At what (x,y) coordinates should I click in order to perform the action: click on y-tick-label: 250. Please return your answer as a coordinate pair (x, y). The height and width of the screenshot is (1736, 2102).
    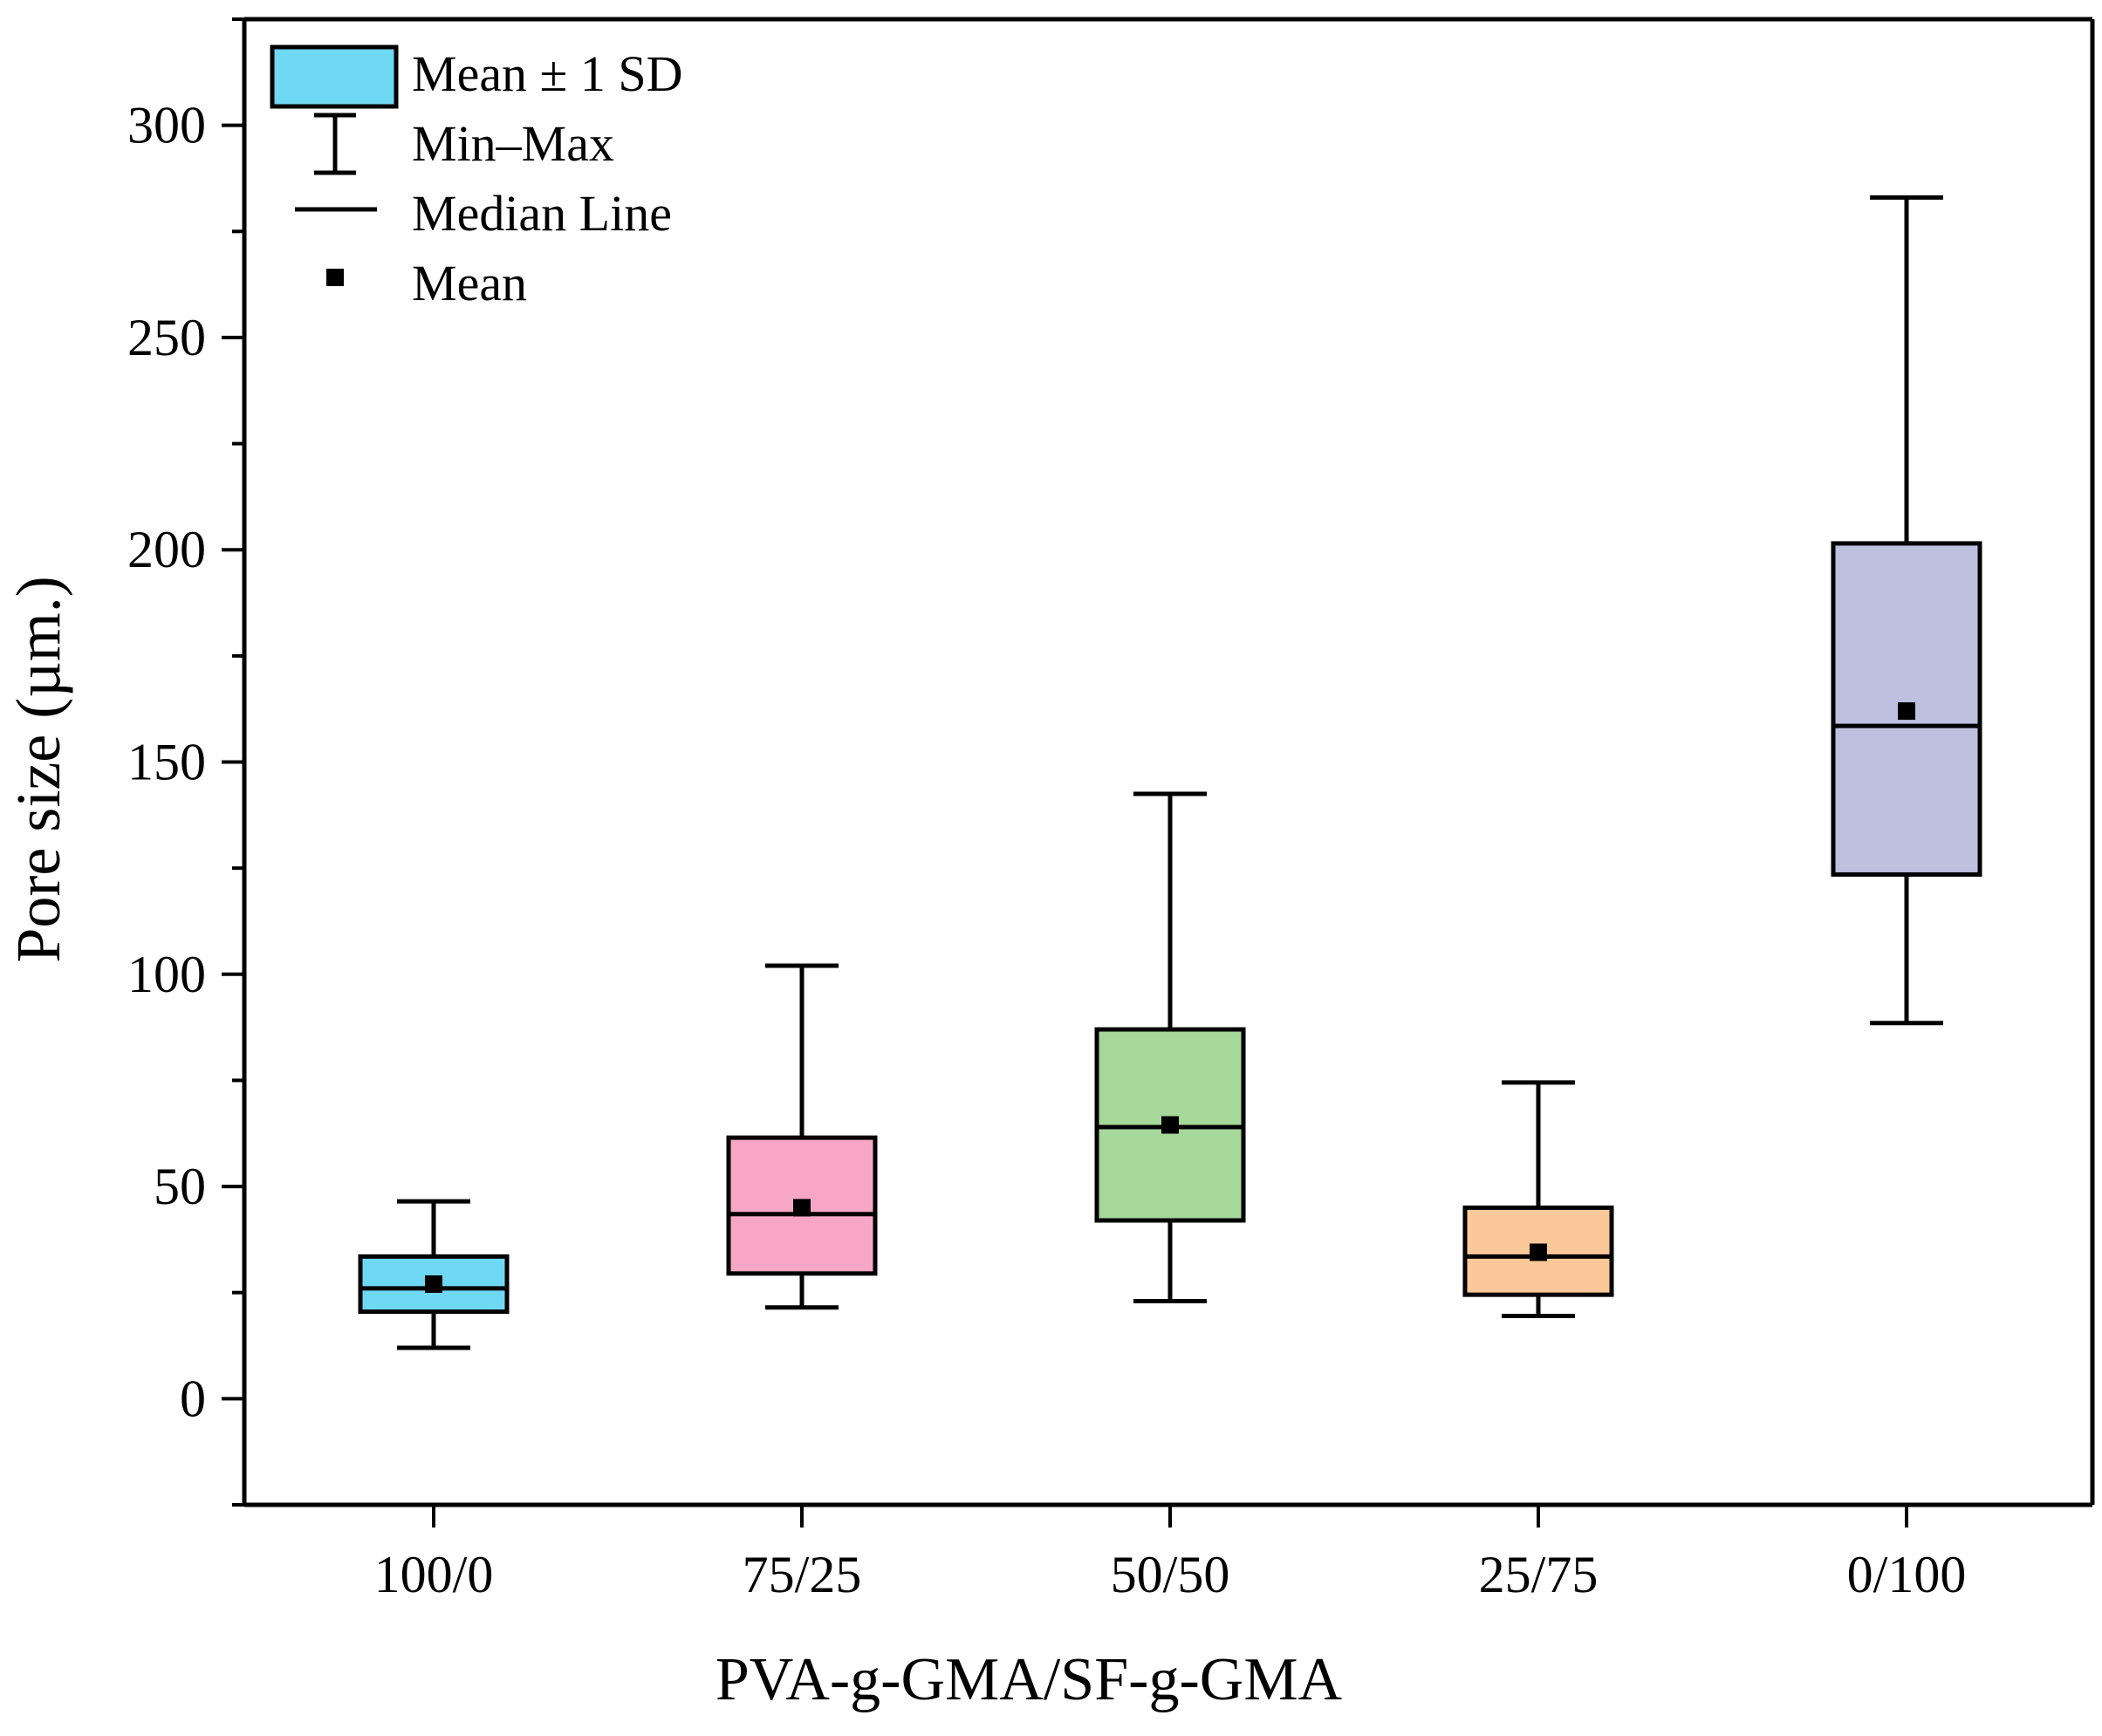
    Looking at the image, I should click on (166, 337).